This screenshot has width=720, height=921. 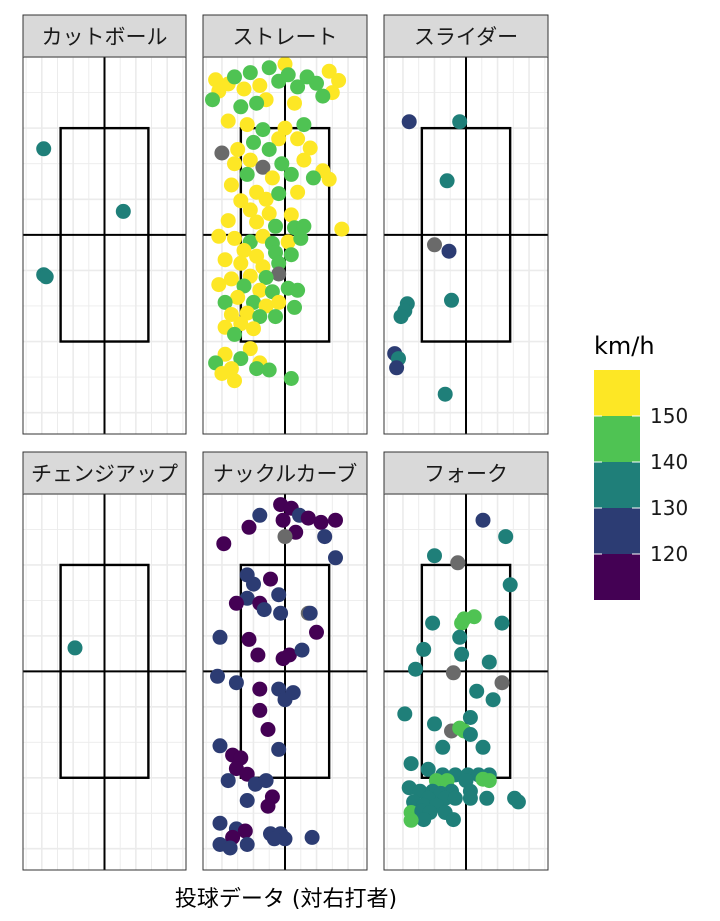 I want to click on facet-title: スライダー, so click(x=466, y=37).